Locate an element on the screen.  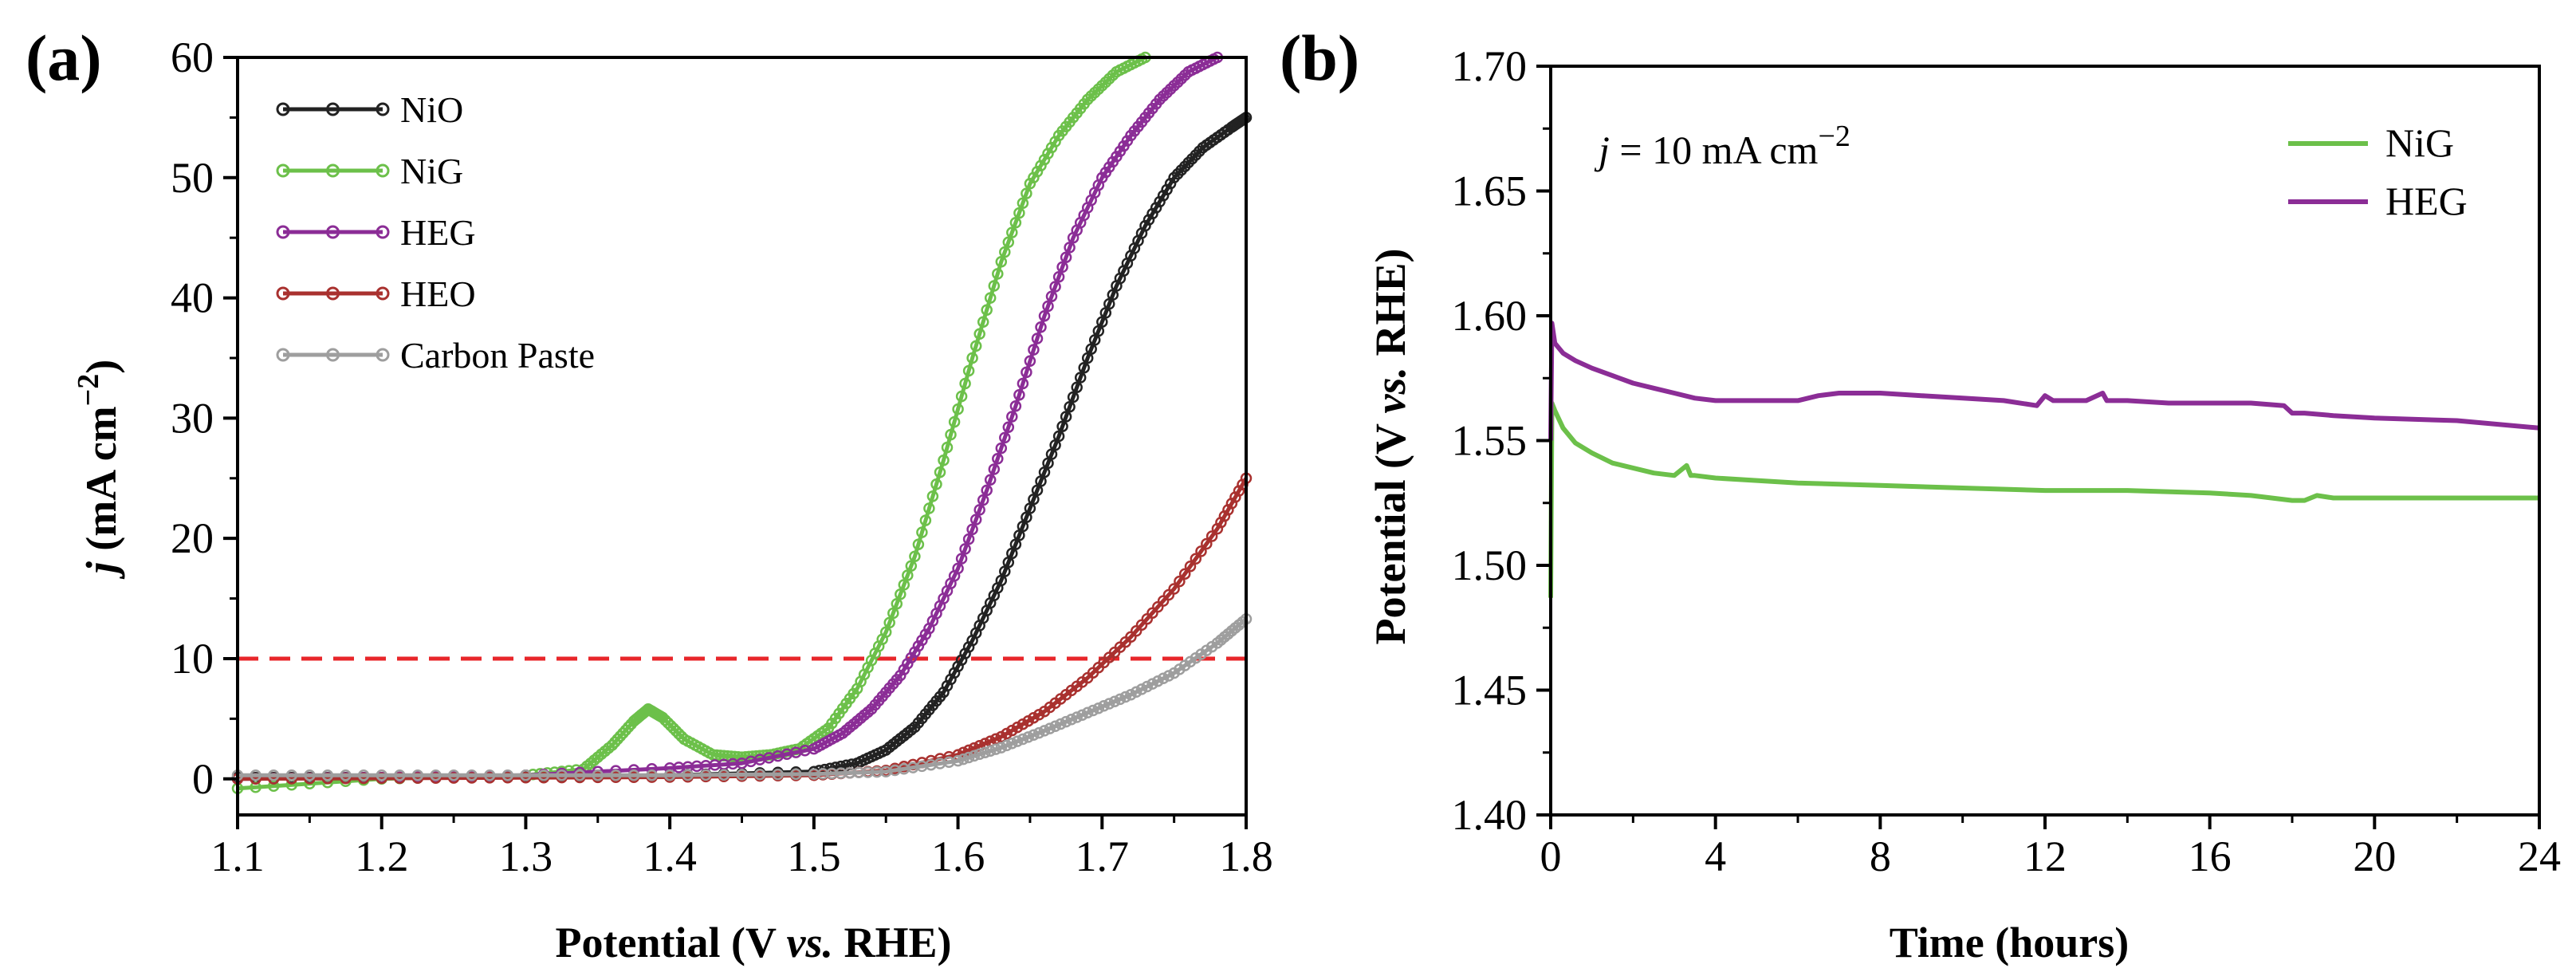
y-tick-label: 1.55 is located at coordinates (1490, 441).